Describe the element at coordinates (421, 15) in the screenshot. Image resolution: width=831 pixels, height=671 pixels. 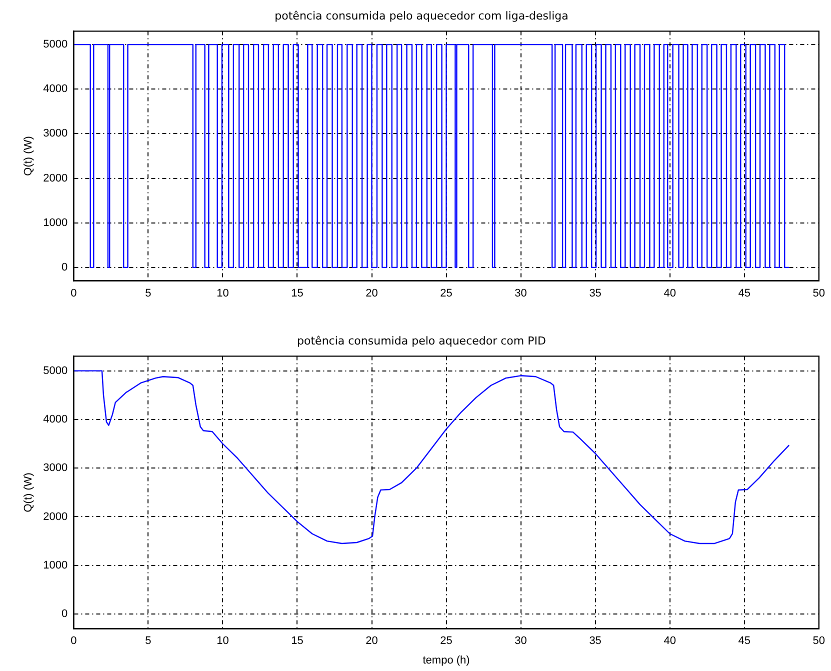
I see `chart-title: potência consumida pelo aquecedor com liga-desliga` at that location.